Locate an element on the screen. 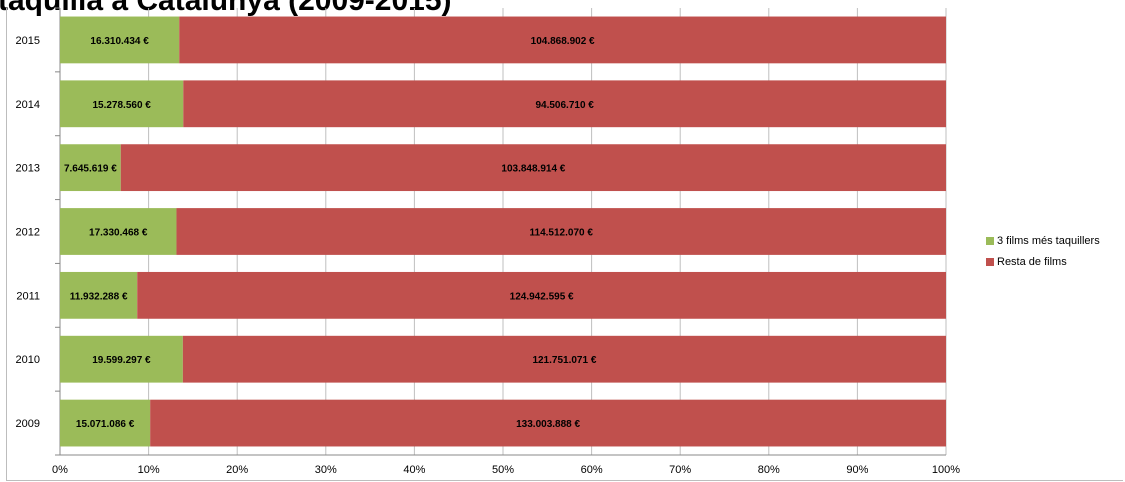 The height and width of the screenshot is (482, 1125). data-label: 103.848.914 € is located at coordinates (533, 169).